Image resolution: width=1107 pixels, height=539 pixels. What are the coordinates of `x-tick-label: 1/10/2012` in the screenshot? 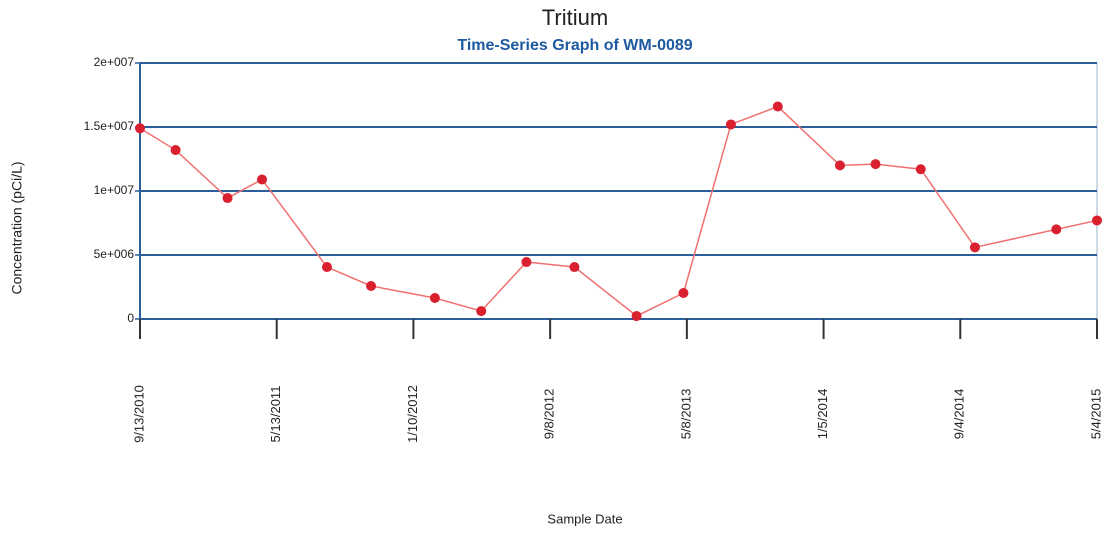 It's located at (412, 414).